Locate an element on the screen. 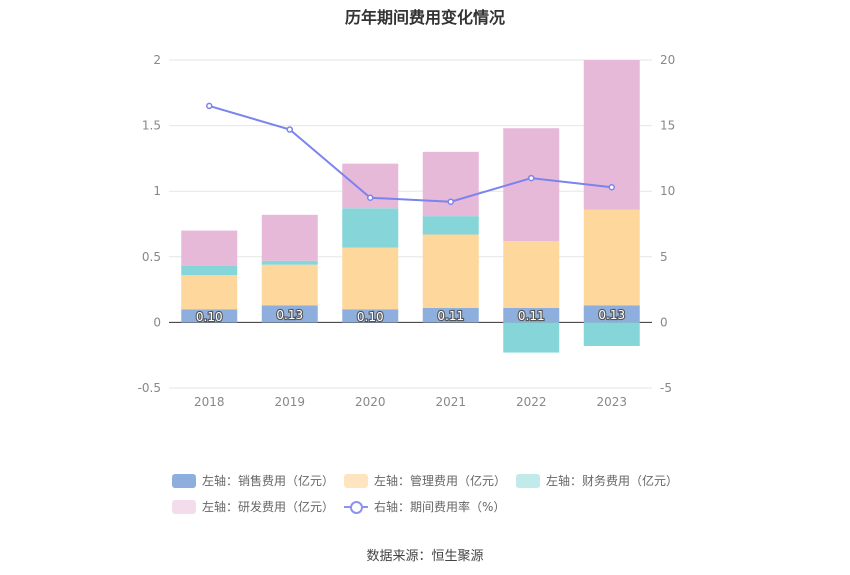  legend-item-ratio: 右轴：期间费用率（%） is located at coordinates (424, 506).